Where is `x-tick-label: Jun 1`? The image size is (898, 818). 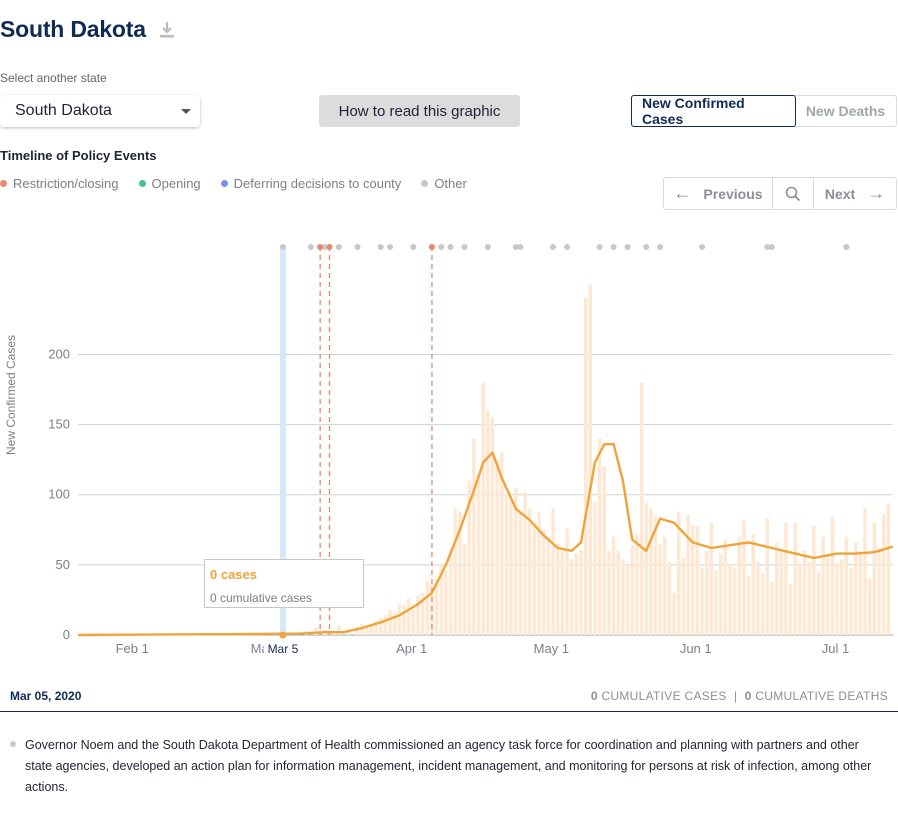 x-tick-label: Jun 1 is located at coordinates (696, 648).